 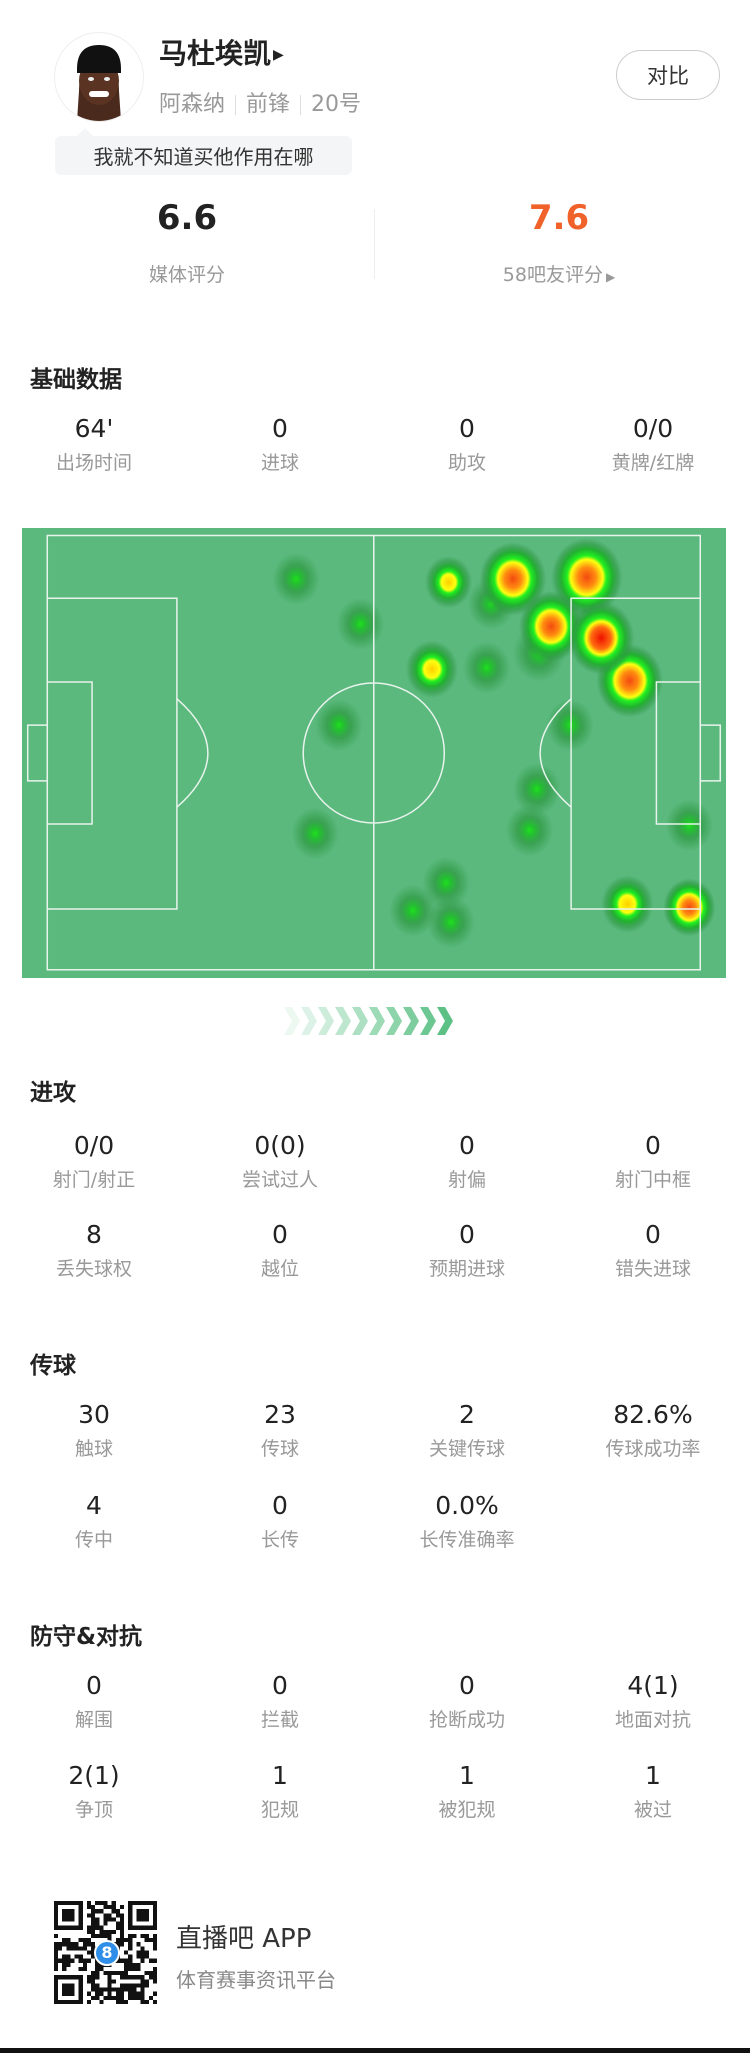 I want to click on player-name: 马杜埃凯, so click(x=215, y=53).